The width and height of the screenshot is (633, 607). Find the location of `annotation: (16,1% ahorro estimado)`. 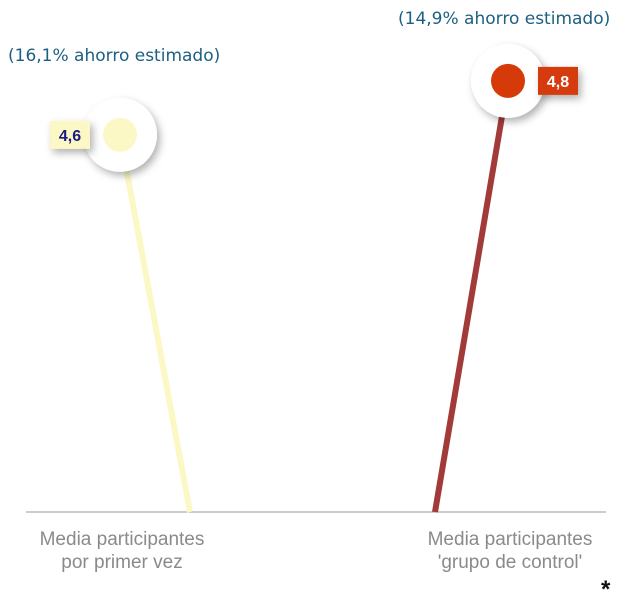

annotation: (16,1% ahorro estimado) is located at coordinates (114, 56).